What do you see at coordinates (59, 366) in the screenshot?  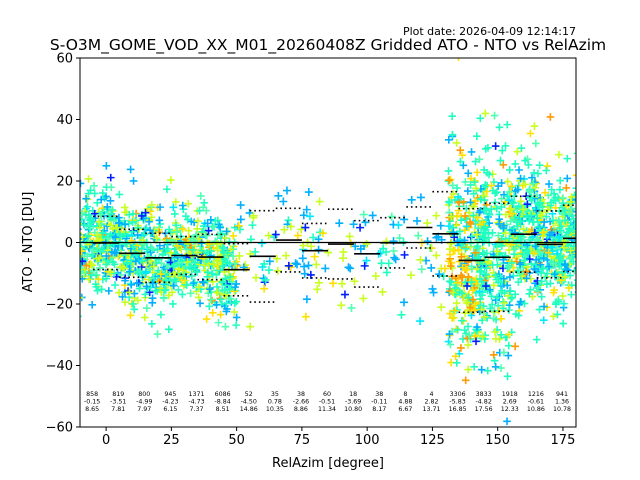 I see `y-tick-label: −40` at bounding box center [59, 366].